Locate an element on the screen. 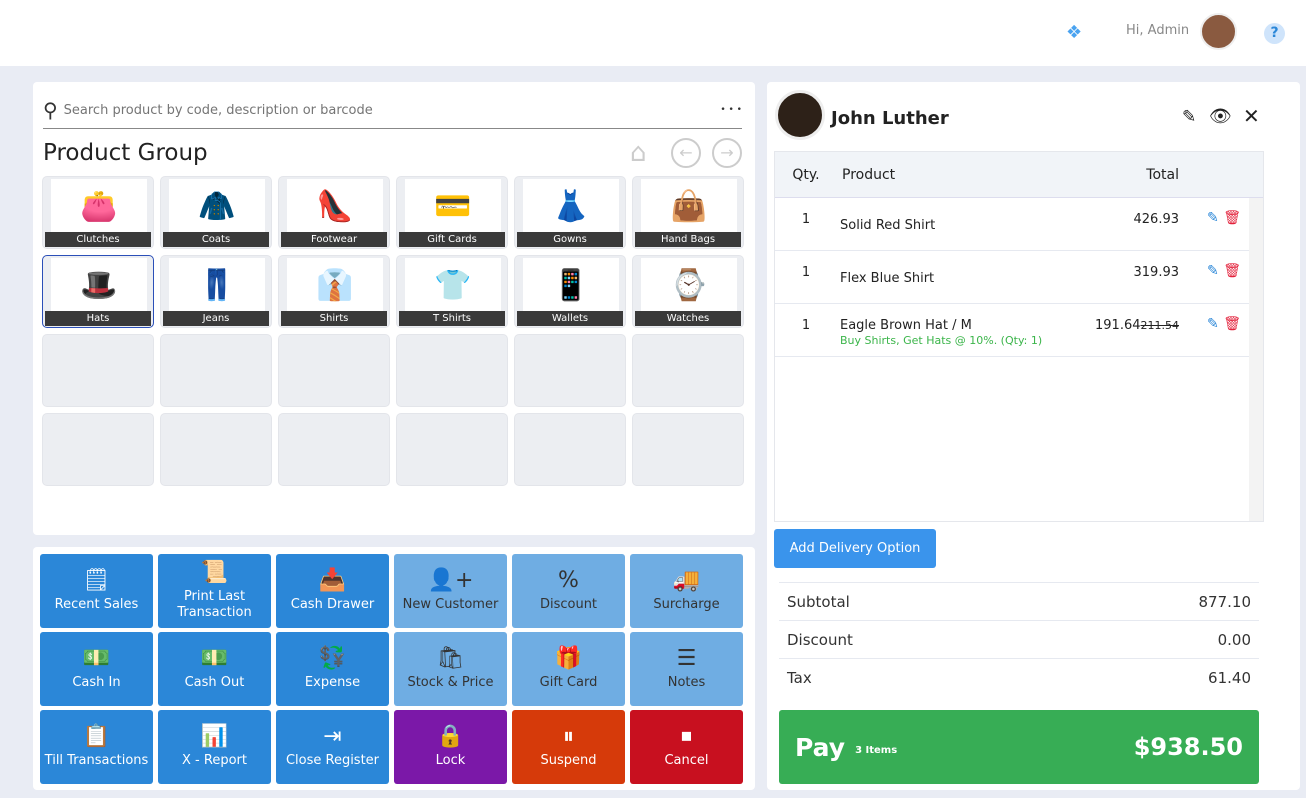 The width and height of the screenshot is (1306, 798). action-icon: 📊 is located at coordinates (214, 736).